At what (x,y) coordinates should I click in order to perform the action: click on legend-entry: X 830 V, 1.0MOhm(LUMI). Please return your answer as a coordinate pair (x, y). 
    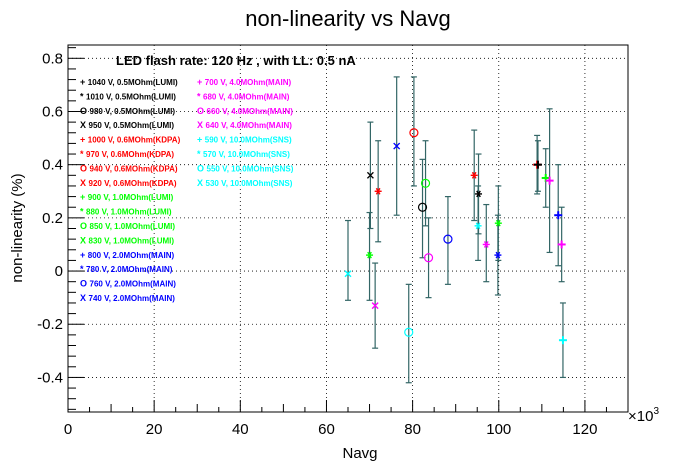
    Looking at the image, I should click on (127, 240).